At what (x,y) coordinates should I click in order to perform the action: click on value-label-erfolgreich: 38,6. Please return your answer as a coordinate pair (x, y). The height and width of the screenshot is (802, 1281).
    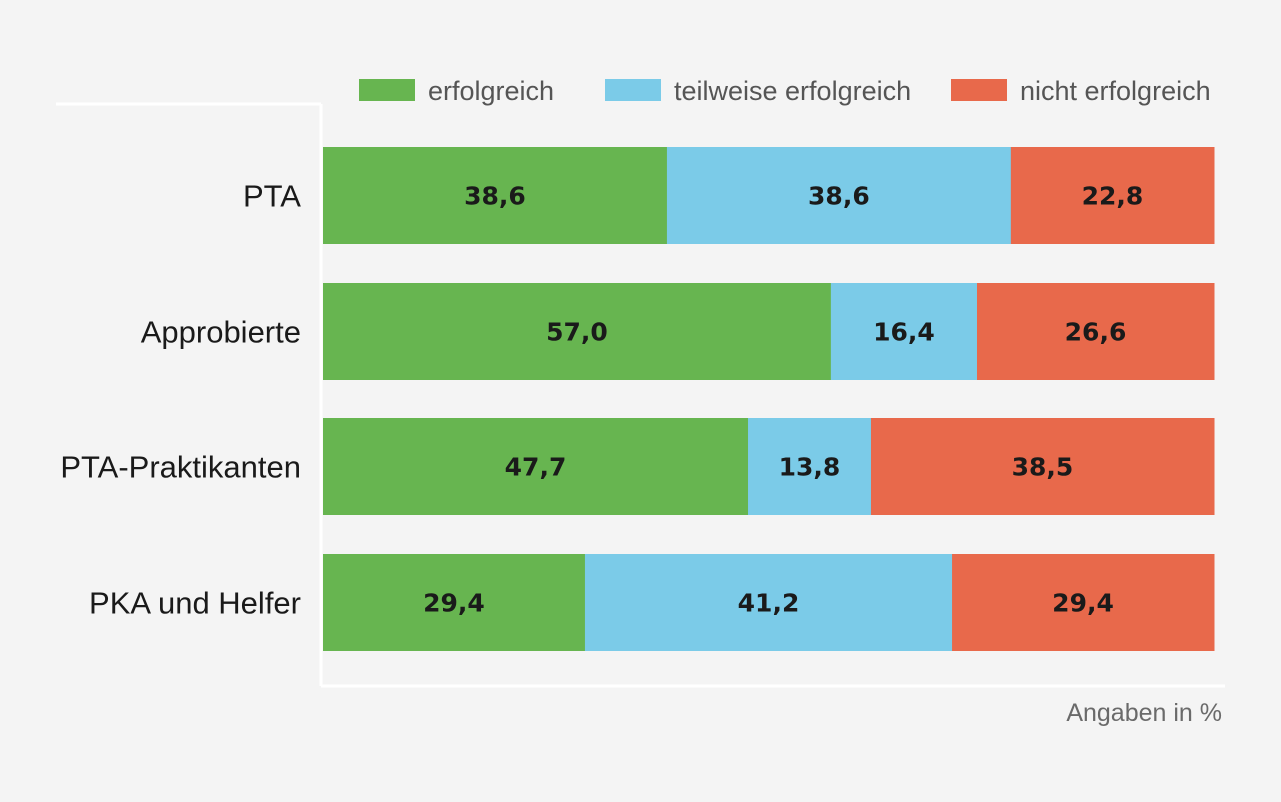
    Looking at the image, I should click on (495, 196).